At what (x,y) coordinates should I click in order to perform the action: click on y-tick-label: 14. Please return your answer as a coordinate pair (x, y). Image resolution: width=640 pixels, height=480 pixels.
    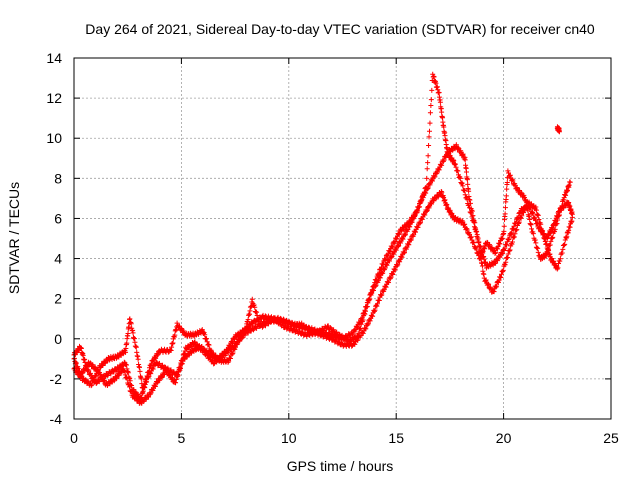
    Looking at the image, I should click on (54, 58).